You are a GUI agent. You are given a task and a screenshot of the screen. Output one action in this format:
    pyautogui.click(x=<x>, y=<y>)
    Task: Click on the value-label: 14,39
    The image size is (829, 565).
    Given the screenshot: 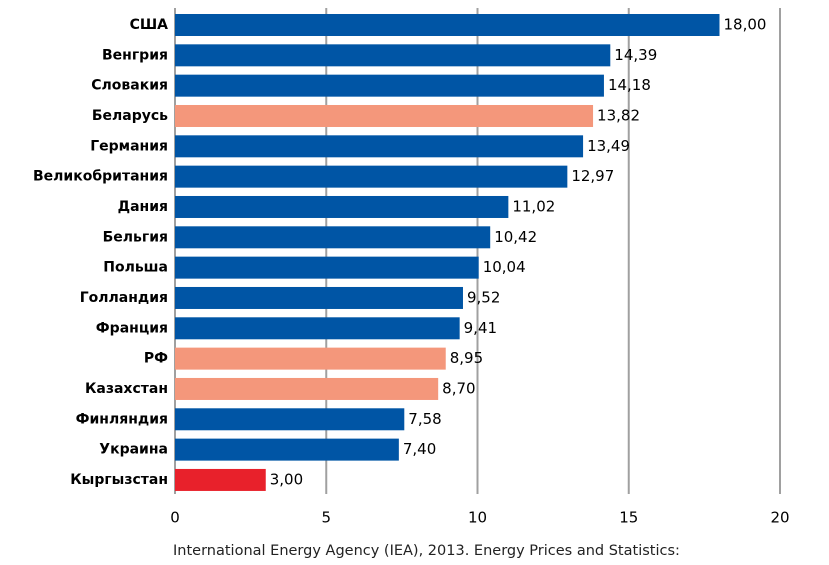 What is the action you would take?
    pyautogui.click(x=635, y=55)
    